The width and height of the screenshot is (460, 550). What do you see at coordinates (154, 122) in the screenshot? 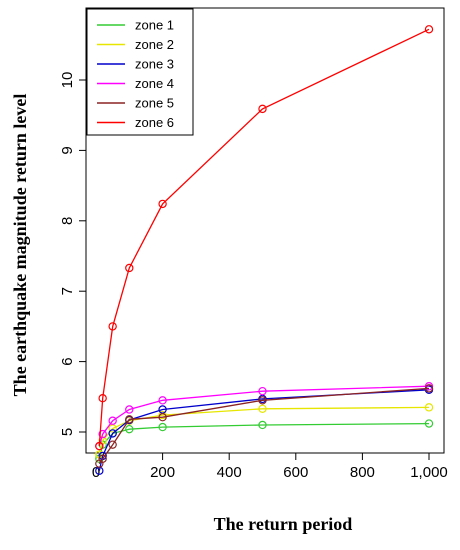
I see `legend-label: zone 6` at bounding box center [154, 122].